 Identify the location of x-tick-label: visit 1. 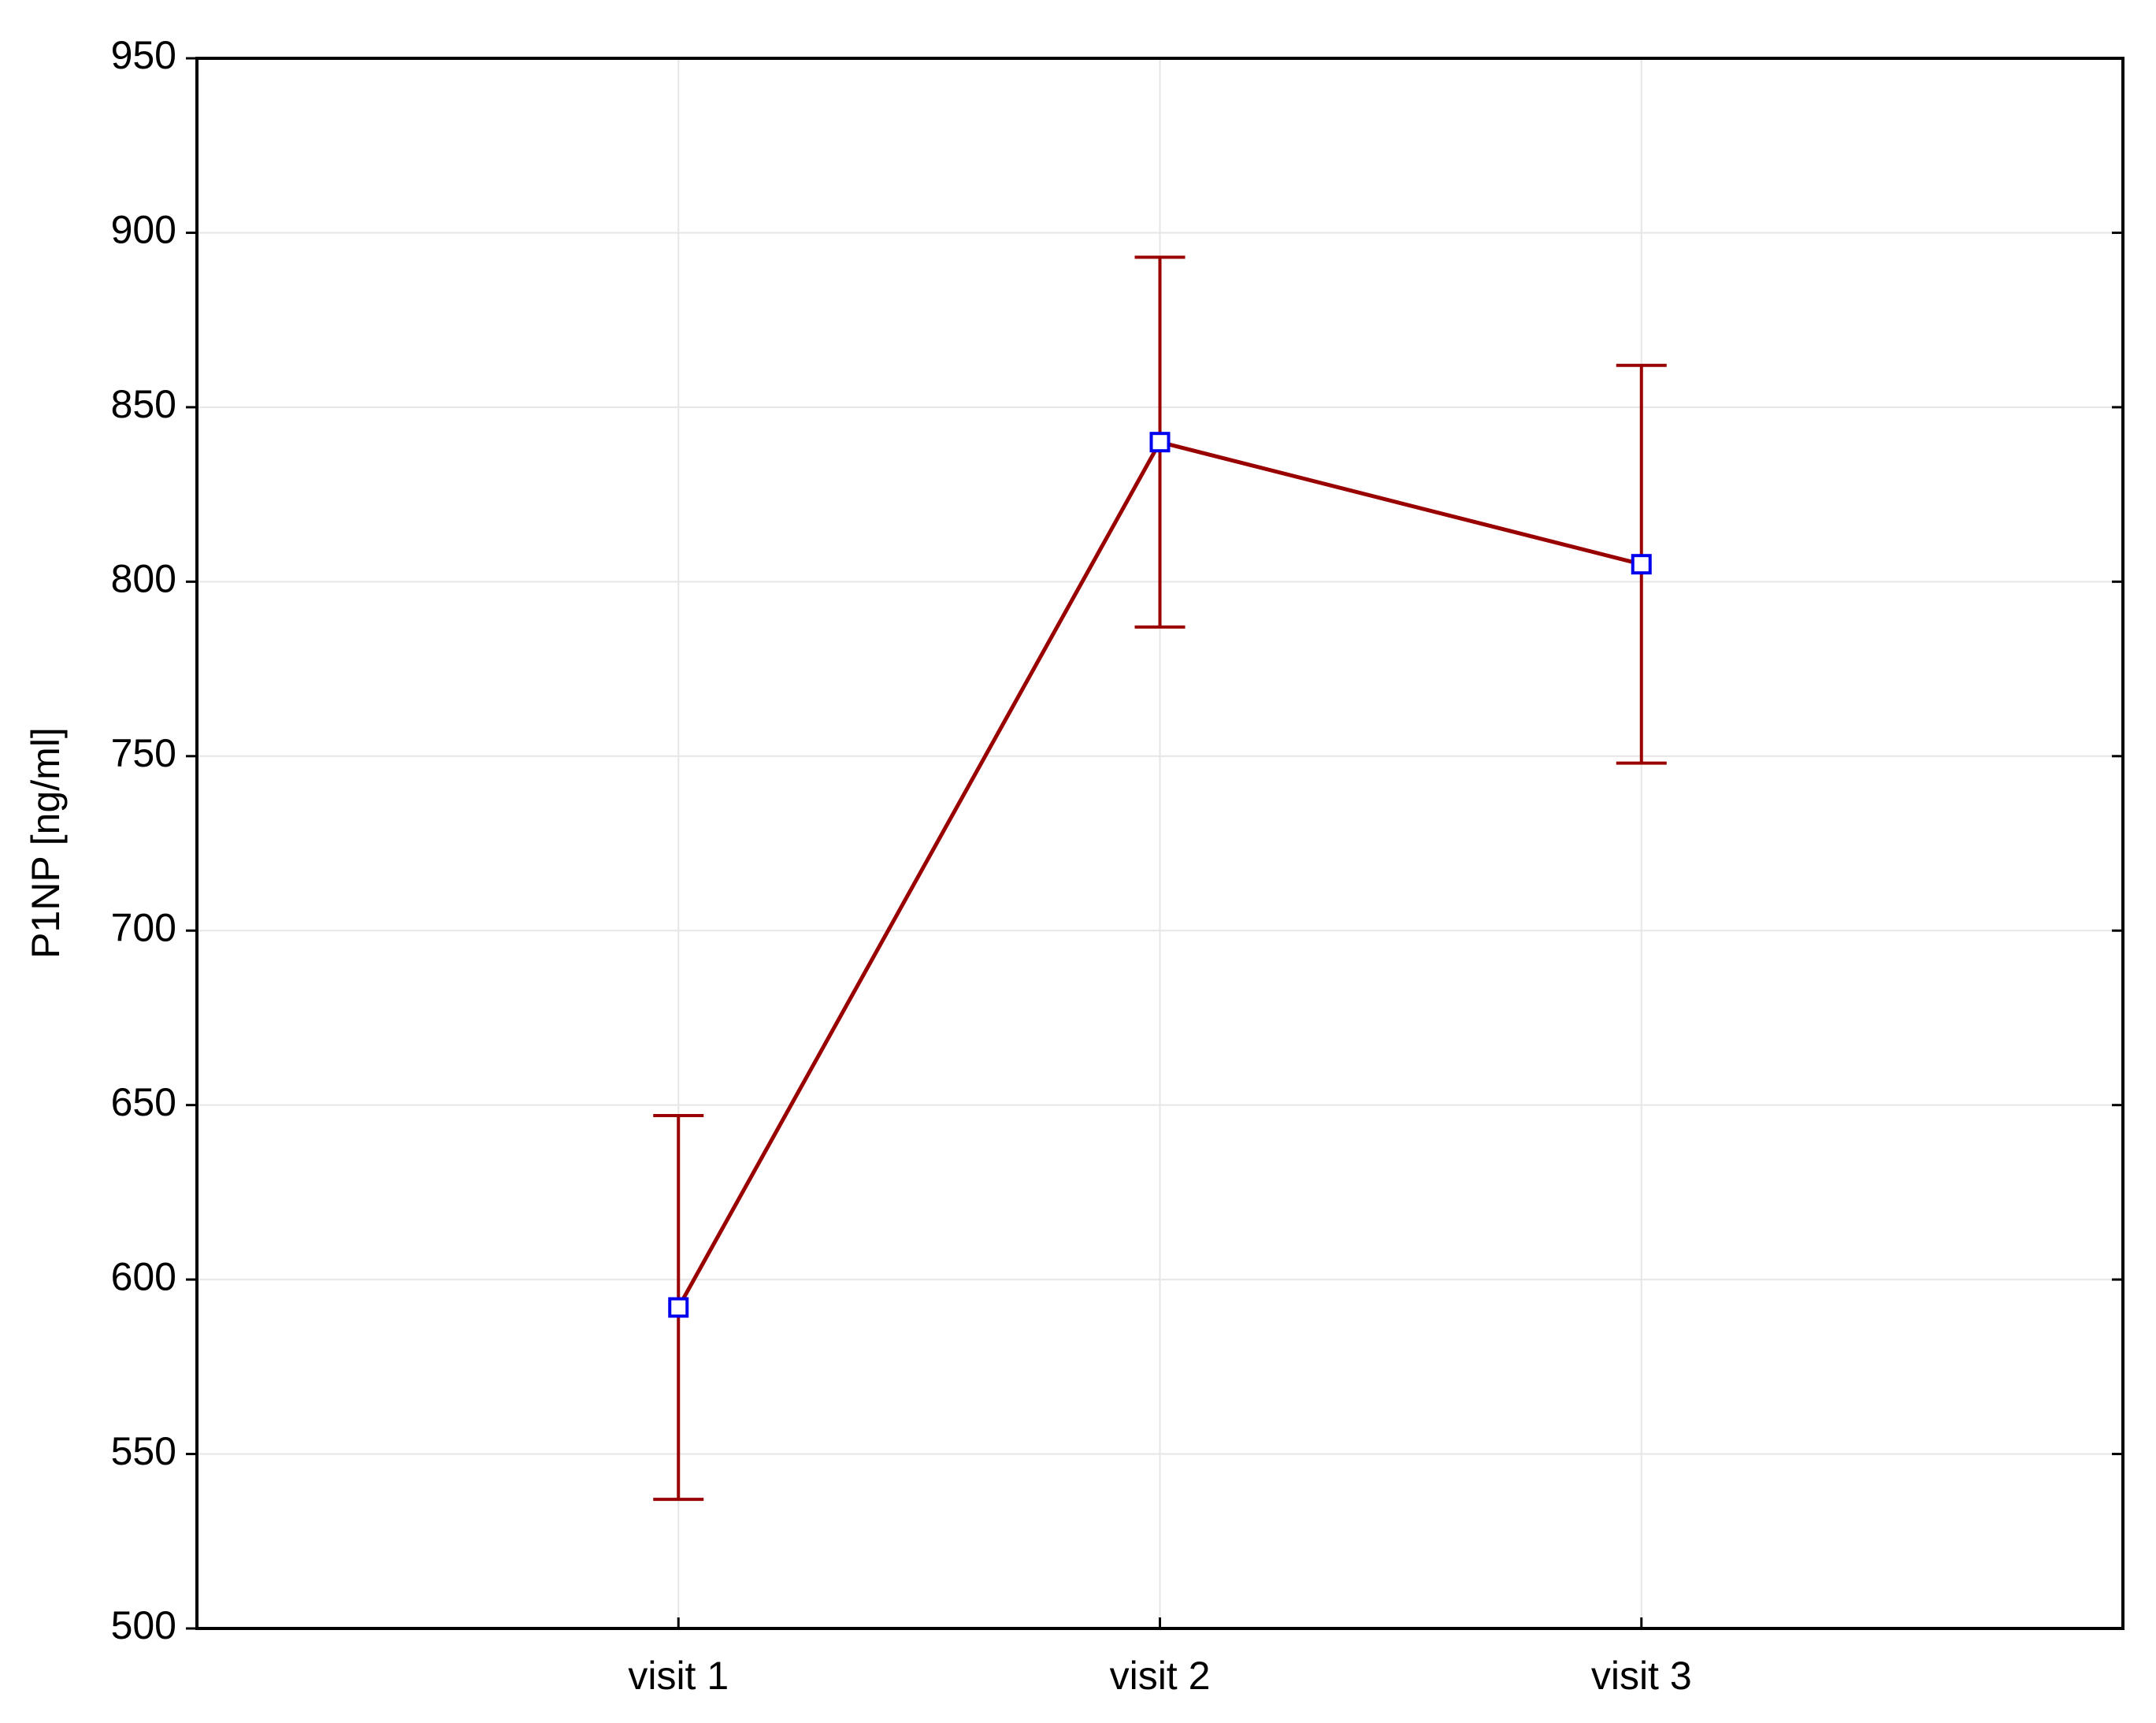
(678, 1676).